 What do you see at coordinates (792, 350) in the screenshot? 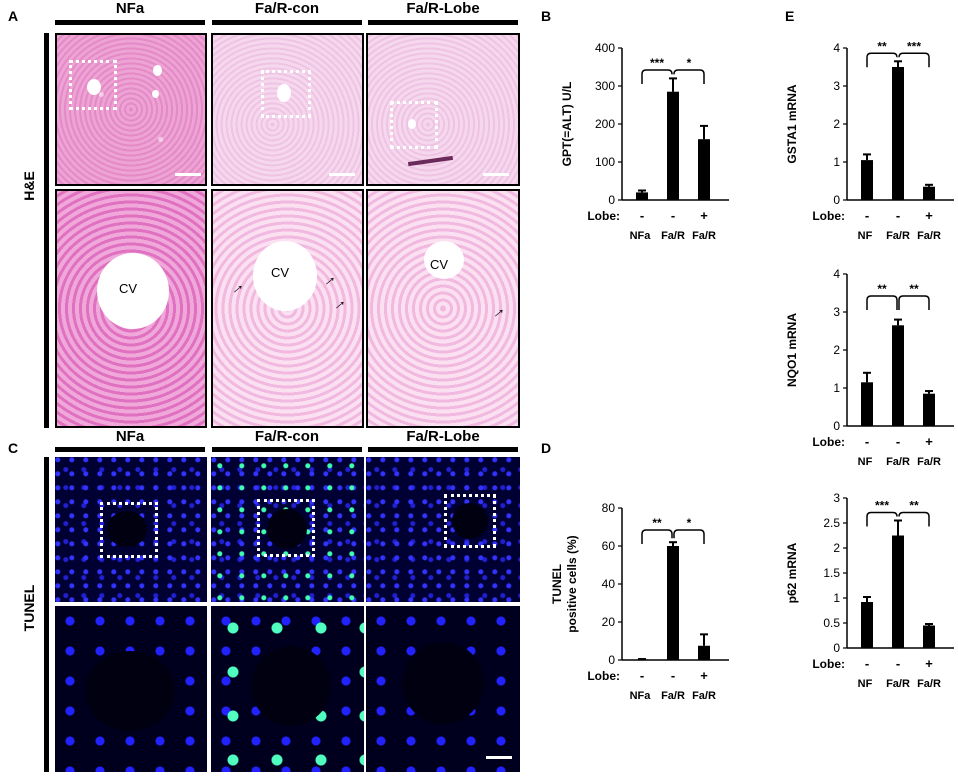
I see `y-axis-label: NQO1 mRNA` at bounding box center [792, 350].